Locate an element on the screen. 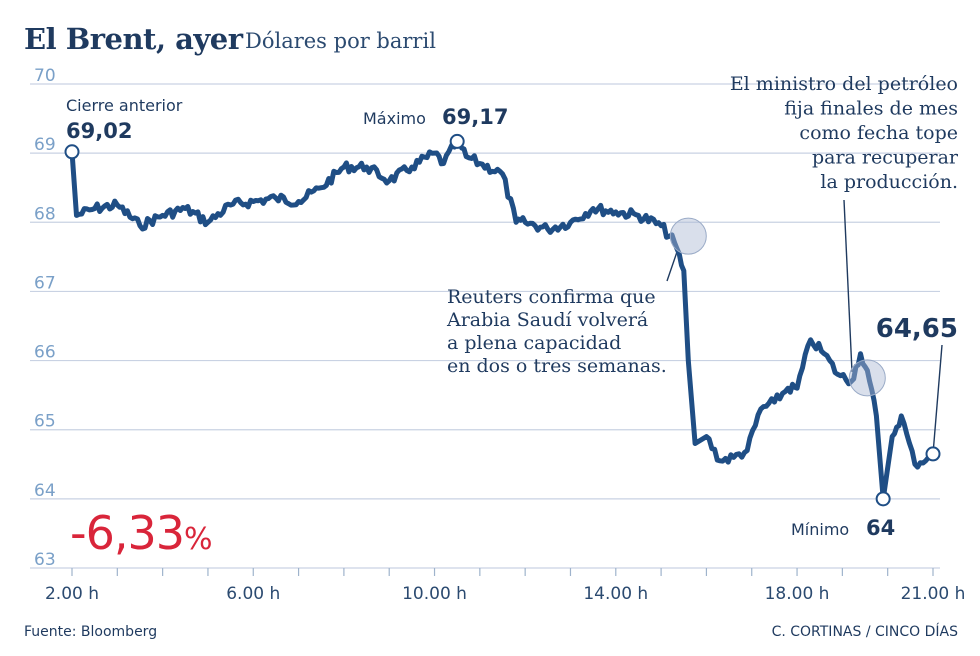 The width and height of the screenshot is (980, 656). chart-subtitle: Dólares por barril is located at coordinates (340, 41).